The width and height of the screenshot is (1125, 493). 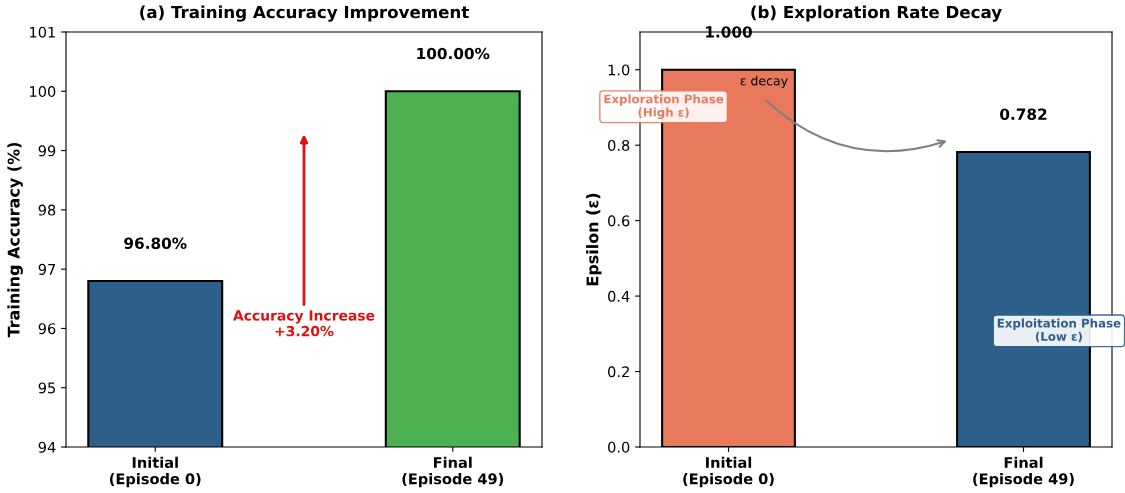 What do you see at coordinates (155, 243) in the screenshot?
I see `data-label: 96.80%` at bounding box center [155, 243].